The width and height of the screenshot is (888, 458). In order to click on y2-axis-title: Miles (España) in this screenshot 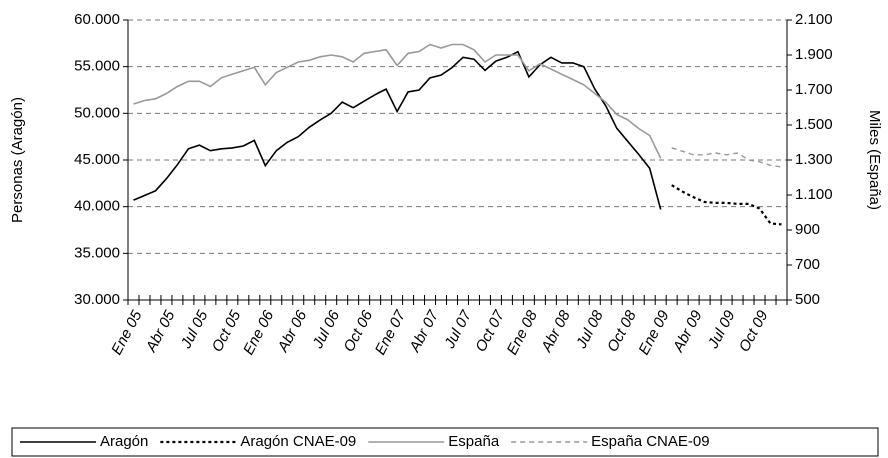, I will do `click(874, 160)`.